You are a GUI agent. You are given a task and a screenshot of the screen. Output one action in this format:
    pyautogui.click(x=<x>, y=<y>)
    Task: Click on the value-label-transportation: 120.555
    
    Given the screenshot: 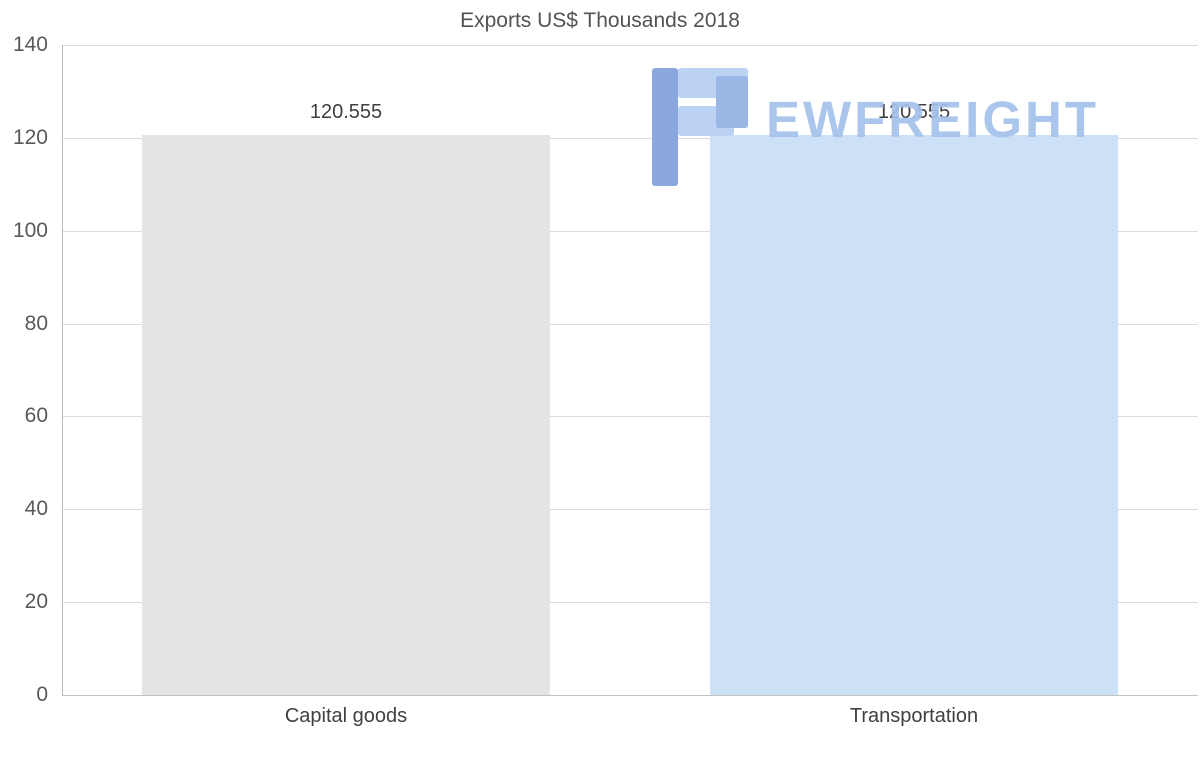 What is the action you would take?
    pyautogui.click(x=914, y=112)
    